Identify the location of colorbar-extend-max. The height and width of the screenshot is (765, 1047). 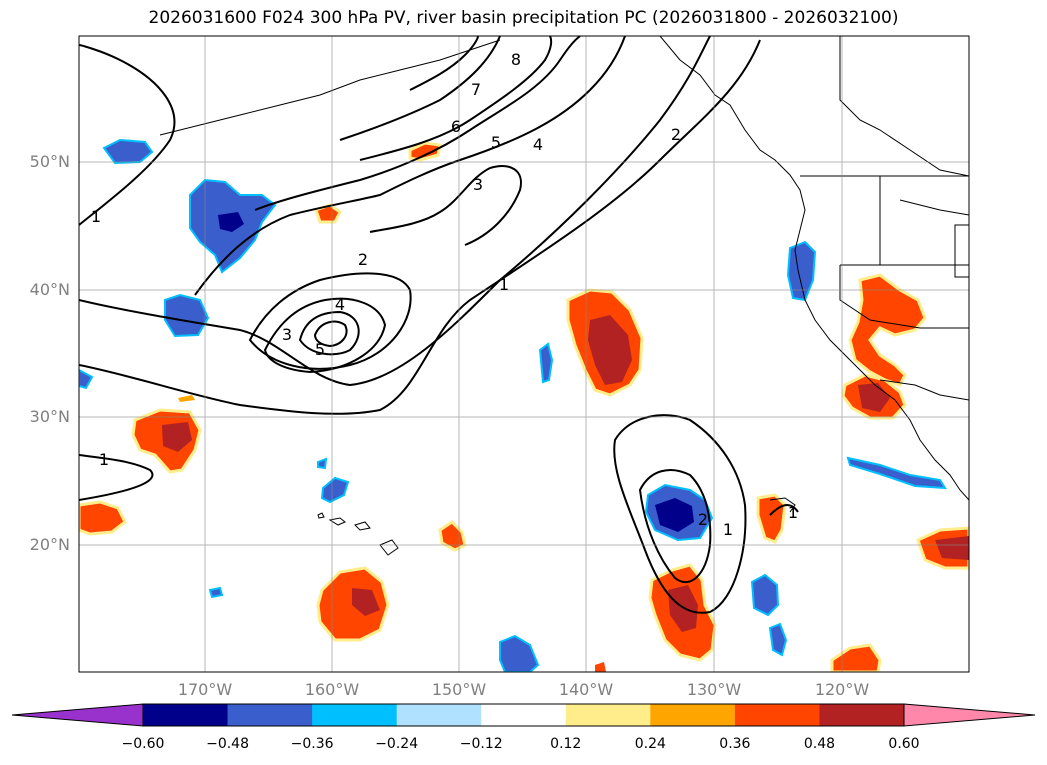
(969, 715).